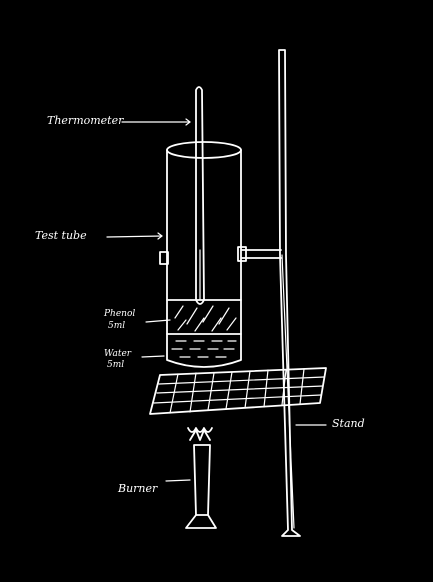  What do you see at coordinates (200, 195) in the screenshot?
I see `thermometer` at bounding box center [200, 195].